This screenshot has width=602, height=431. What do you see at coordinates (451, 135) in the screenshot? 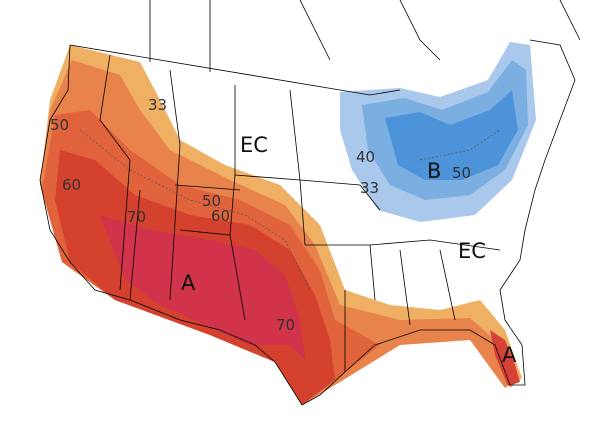
I see `zone-b-dark` at bounding box center [451, 135].